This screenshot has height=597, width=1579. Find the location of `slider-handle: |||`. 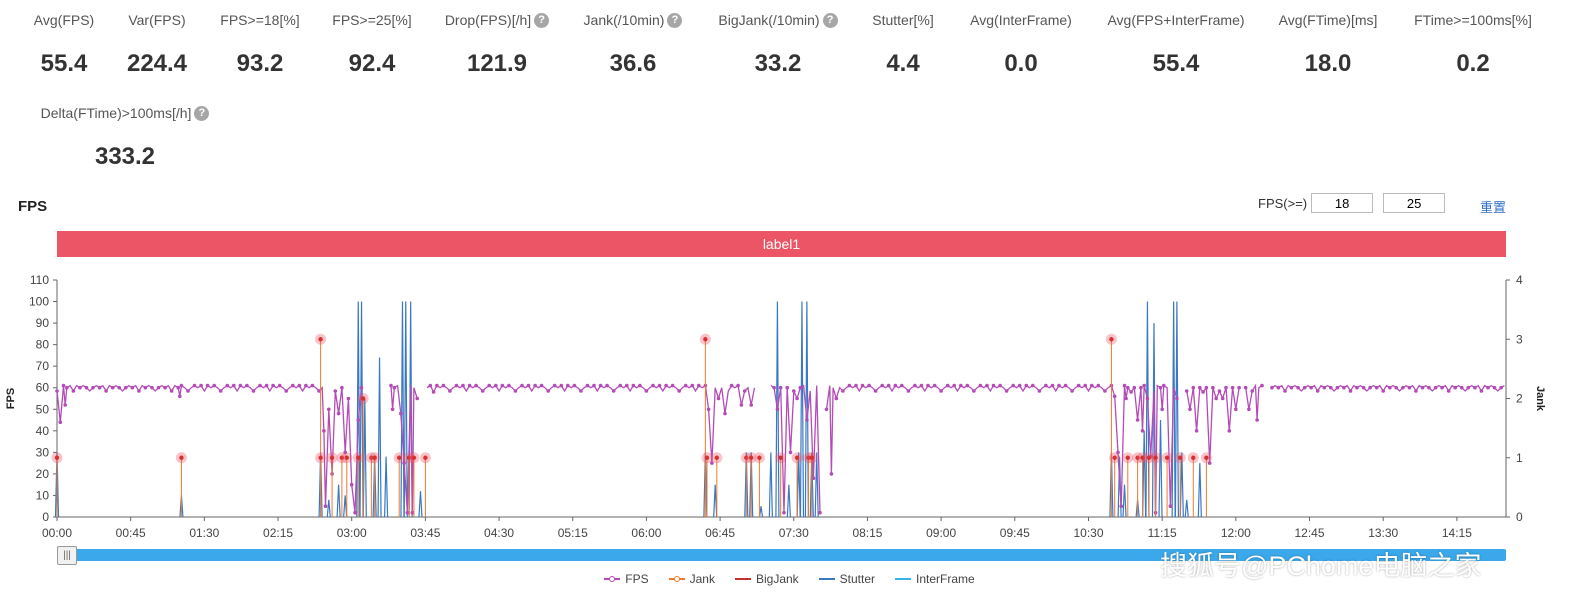

slider-handle: ||| is located at coordinates (67, 555).